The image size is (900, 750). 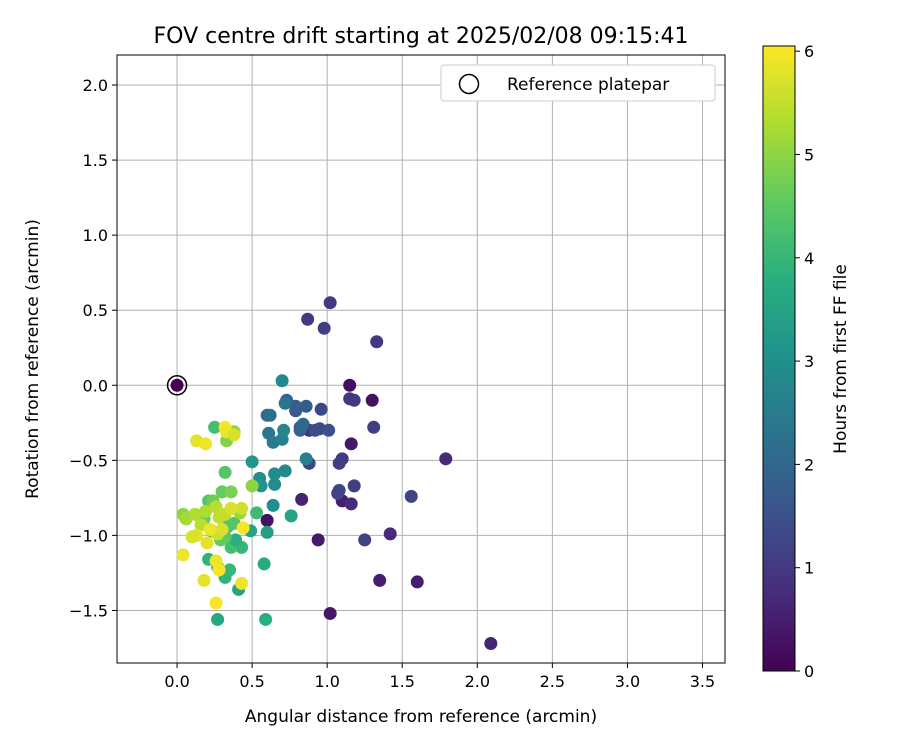 I want to click on reference-point-ring, so click(x=177, y=385).